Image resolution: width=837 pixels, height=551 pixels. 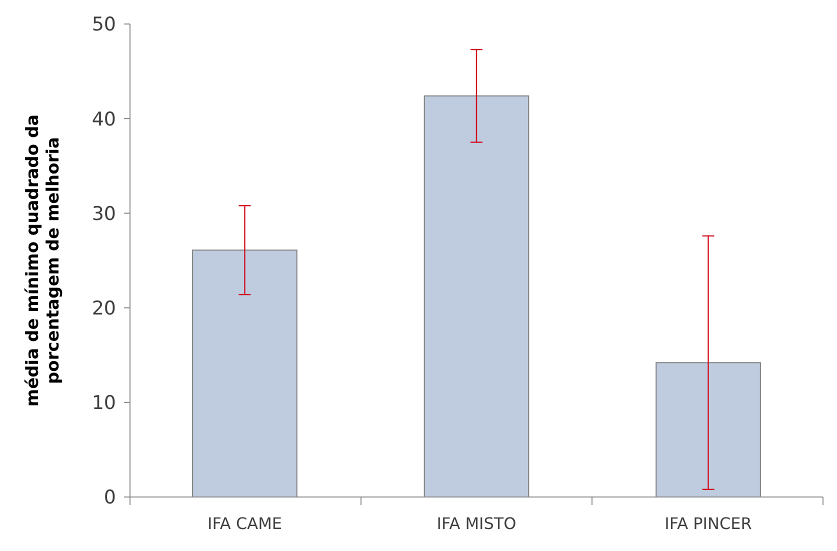 What do you see at coordinates (43, 260) in the screenshot?
I see `y-axis-title: média de mínimo quadrado da porcentagem de melhoria` at bounding box center [43, 260].